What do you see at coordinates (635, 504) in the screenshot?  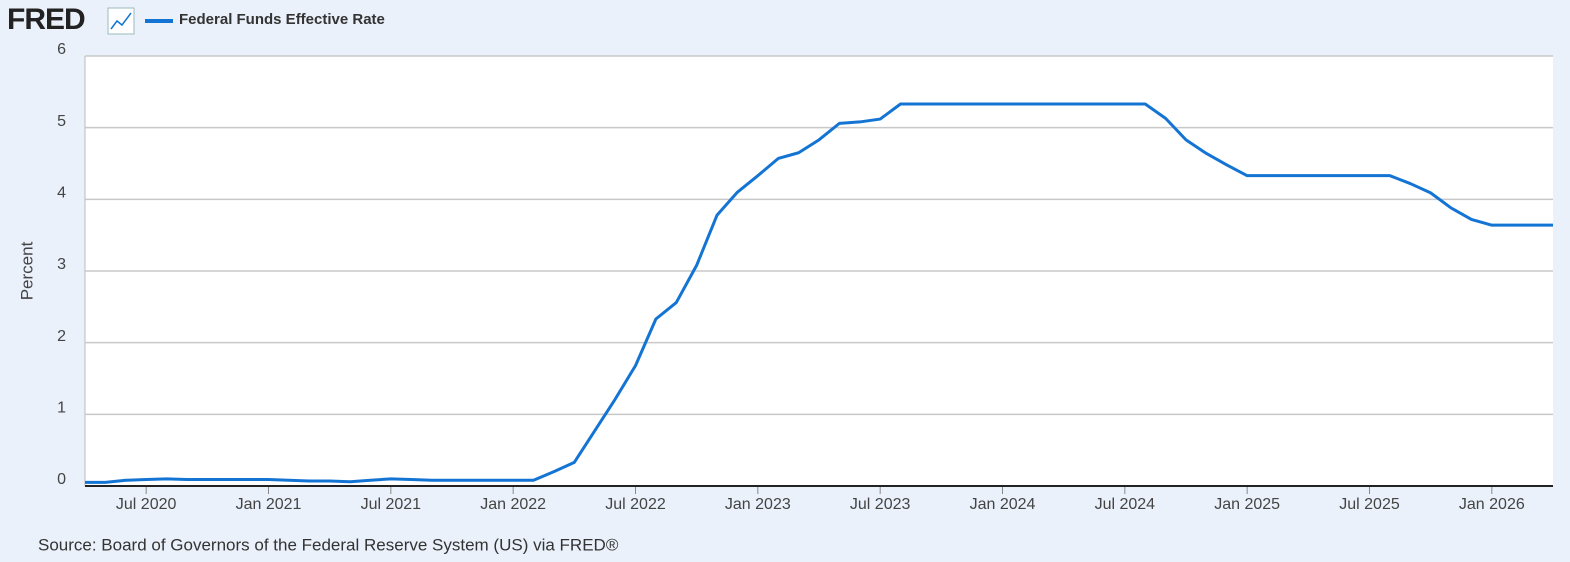 I see `x-tick-label: Jul 2022` at bounding box center [635, 504].